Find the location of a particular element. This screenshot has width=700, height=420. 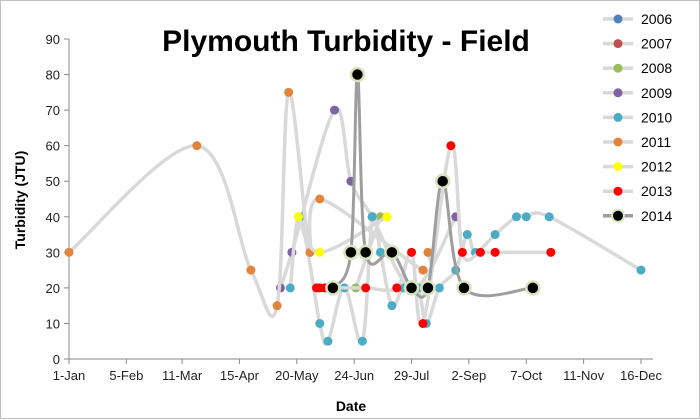

legend-item-2014: 2014 is located at coordinates (637, 216).